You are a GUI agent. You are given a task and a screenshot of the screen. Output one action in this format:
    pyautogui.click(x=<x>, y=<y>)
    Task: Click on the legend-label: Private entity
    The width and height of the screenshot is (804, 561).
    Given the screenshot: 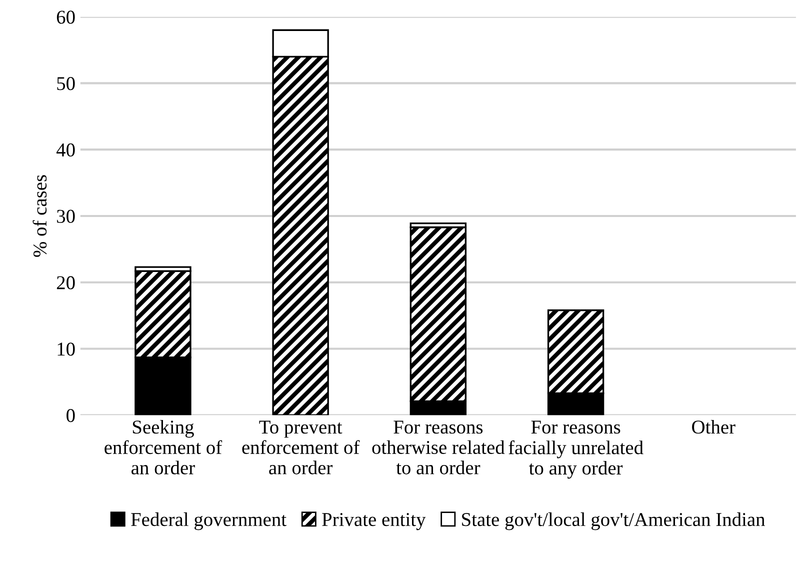 What is the action you would take?
    pyautogui.click(x=374, y=521)
    